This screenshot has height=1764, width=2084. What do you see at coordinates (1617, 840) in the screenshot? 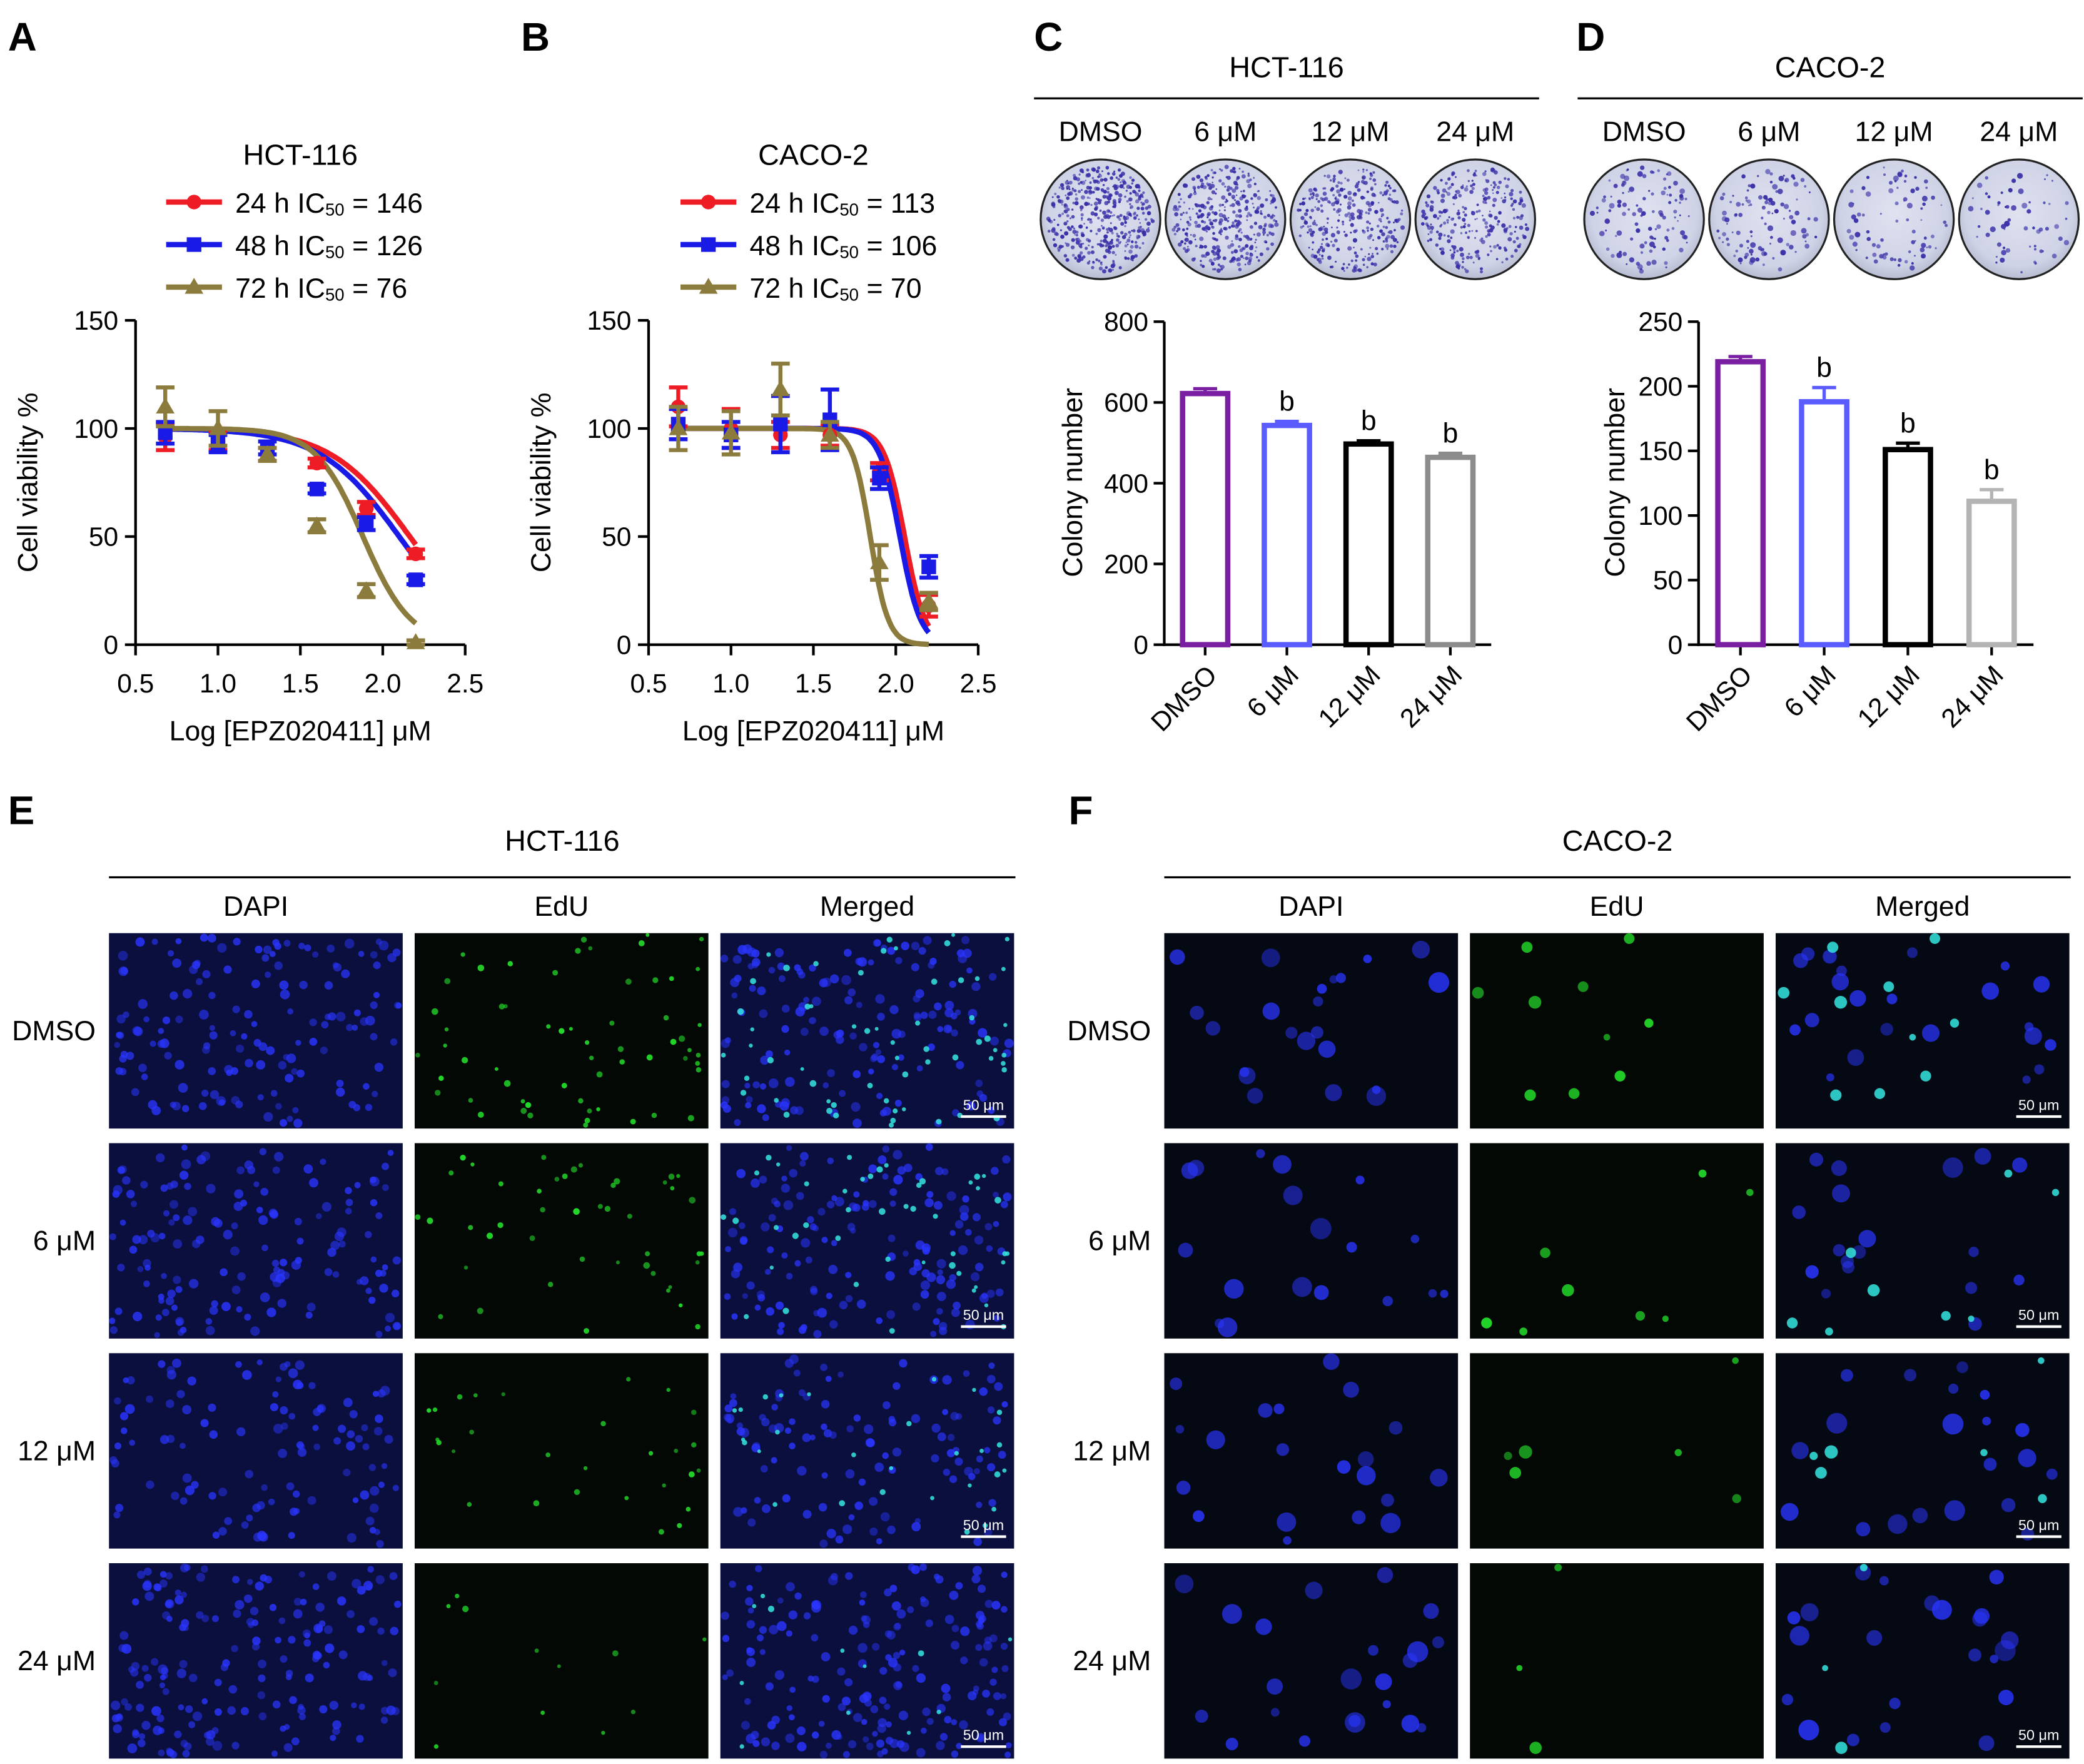
I see `micro-f-title: CACO-2` at bounding box center [1617, 840].